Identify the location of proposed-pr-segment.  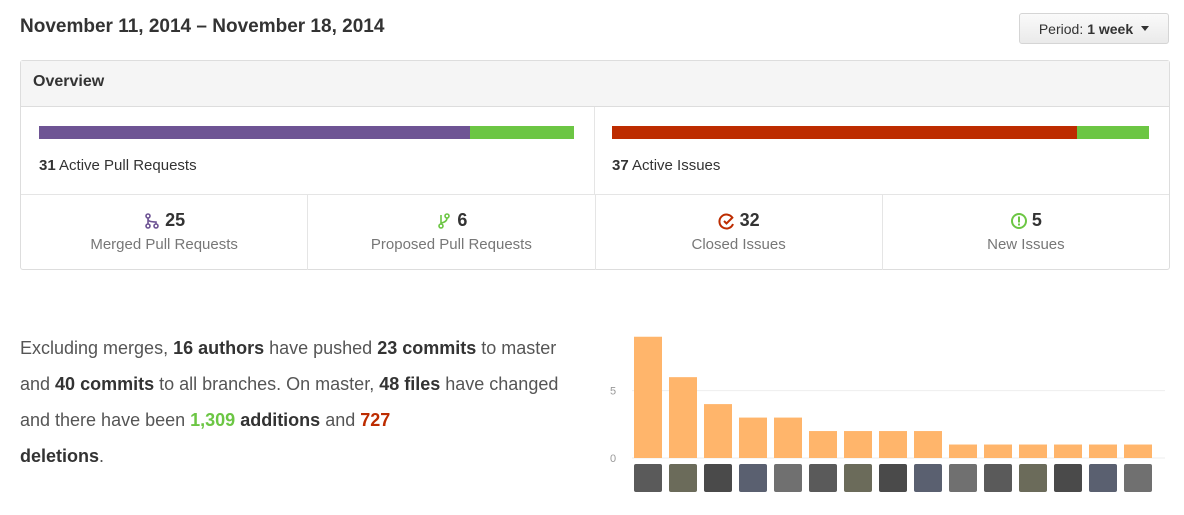
(522, 132).